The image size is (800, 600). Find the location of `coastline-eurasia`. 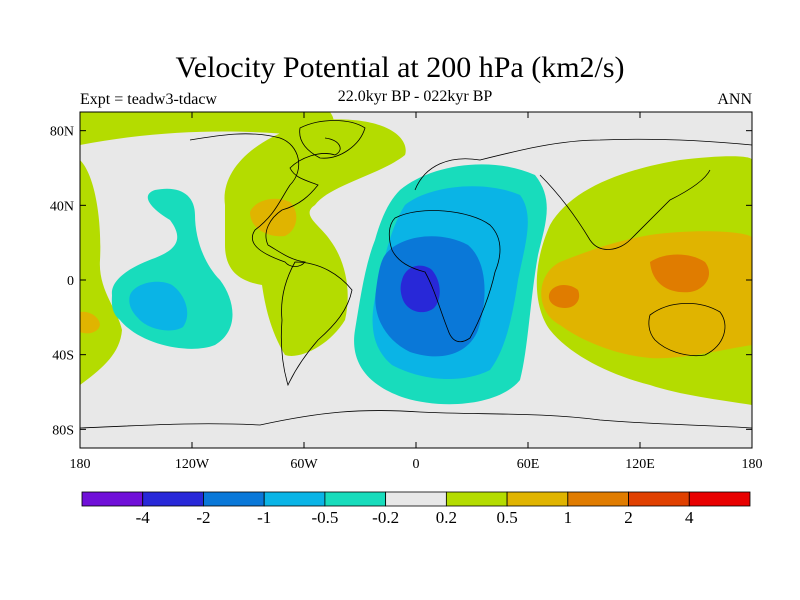

coastline-eurasia is located at coordinates (583, 194).